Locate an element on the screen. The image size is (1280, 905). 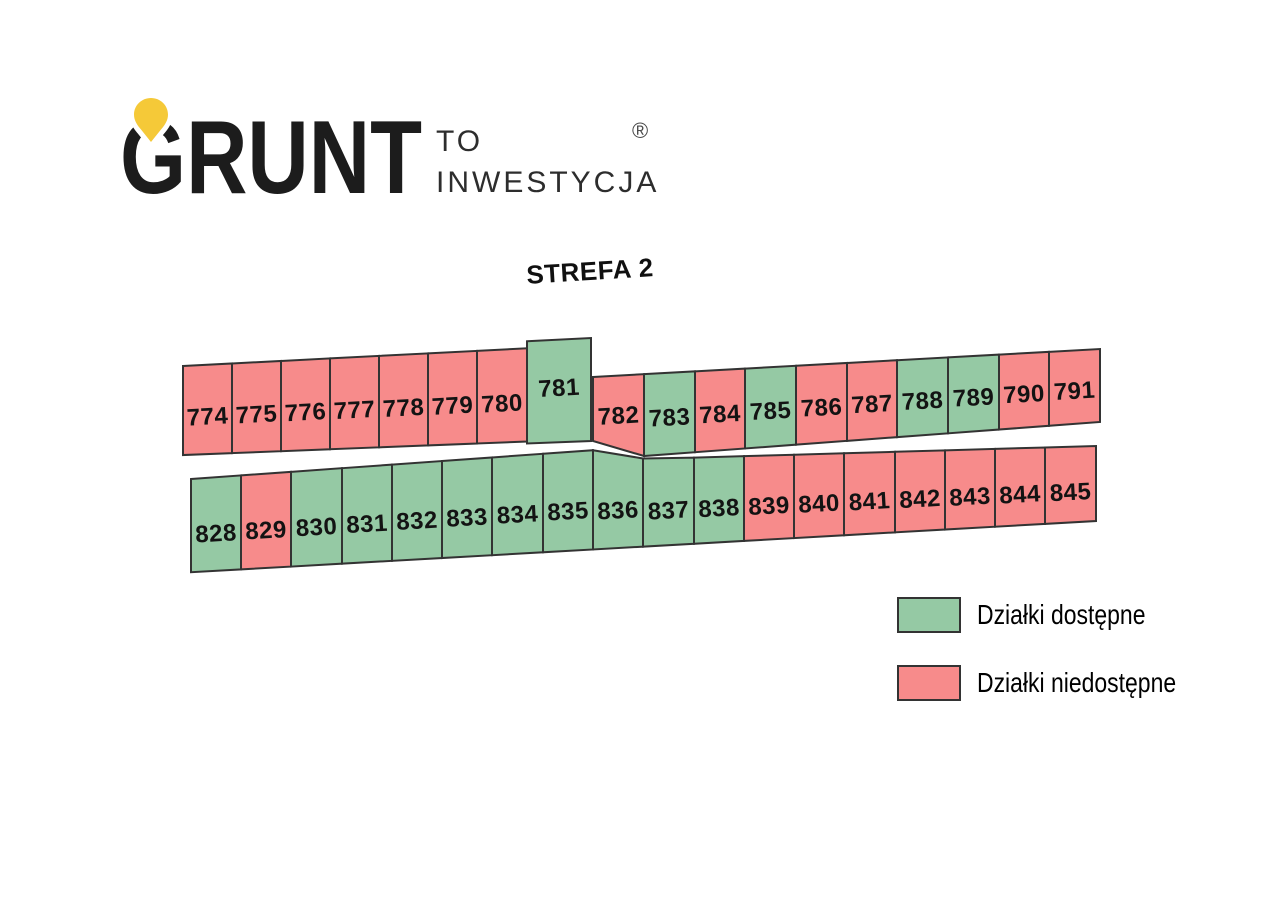
legend-item-unavailable: Działki niedostępne is located at coordinates (1058, 683).